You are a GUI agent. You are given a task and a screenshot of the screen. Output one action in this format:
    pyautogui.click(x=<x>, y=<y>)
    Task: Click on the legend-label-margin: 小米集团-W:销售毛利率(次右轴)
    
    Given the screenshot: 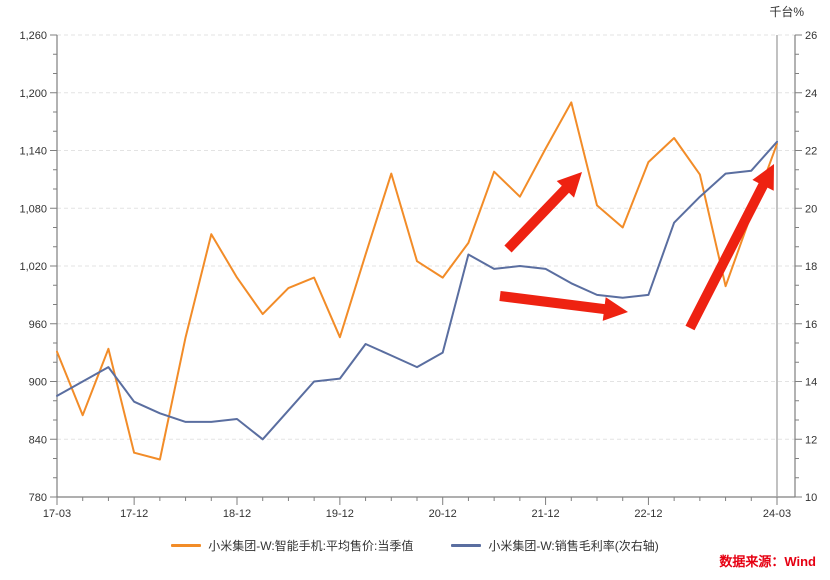 What is the action you would take?
    pyautogui.click(x=573, y=546)
    